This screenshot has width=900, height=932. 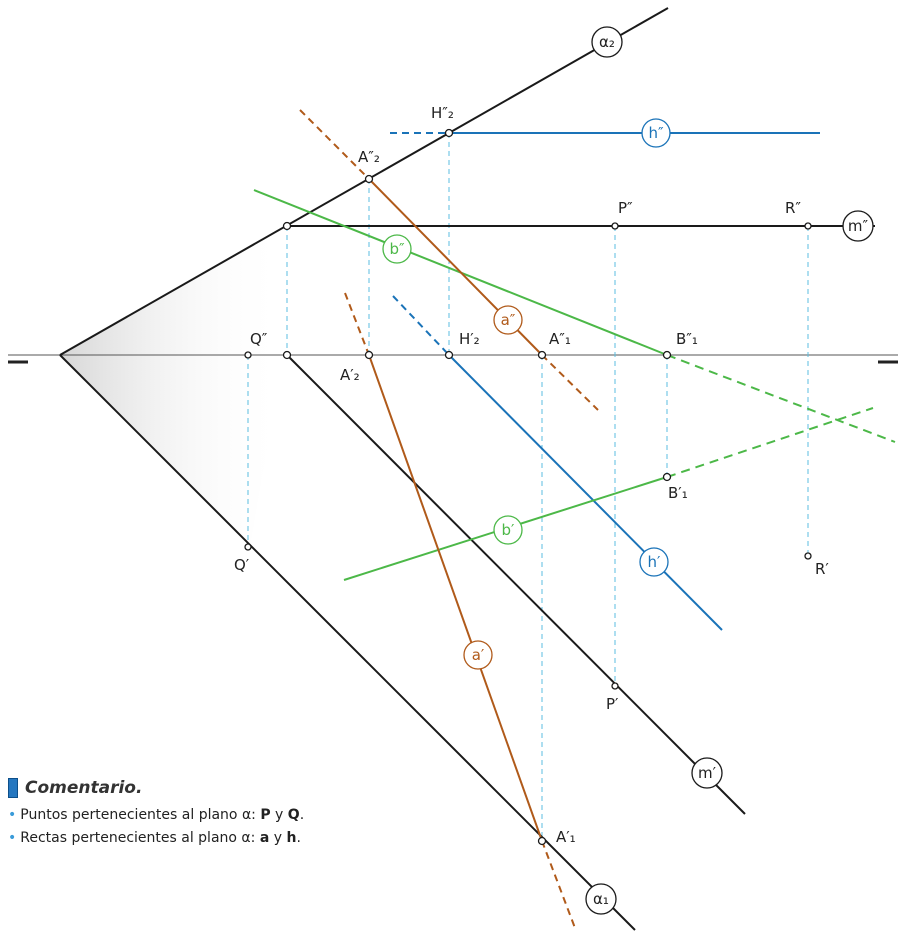 What do you see at coordinates (293, 815) in the screenshot?
I see `point-q-ref: Q` at bounding box center [293, 815].